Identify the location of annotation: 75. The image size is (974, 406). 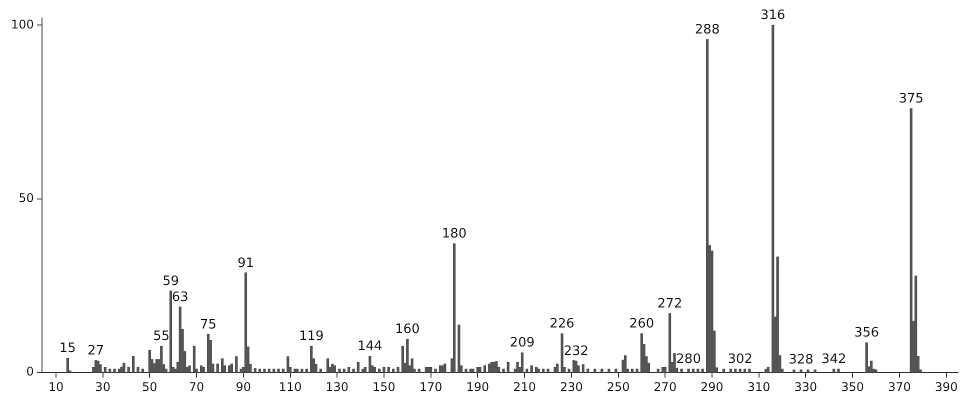
(208, 324).